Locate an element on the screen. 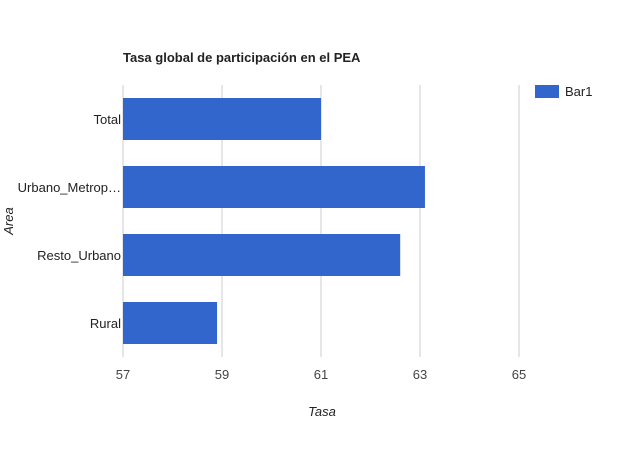  legend: Bar1 is located at coordinates (563, 91).